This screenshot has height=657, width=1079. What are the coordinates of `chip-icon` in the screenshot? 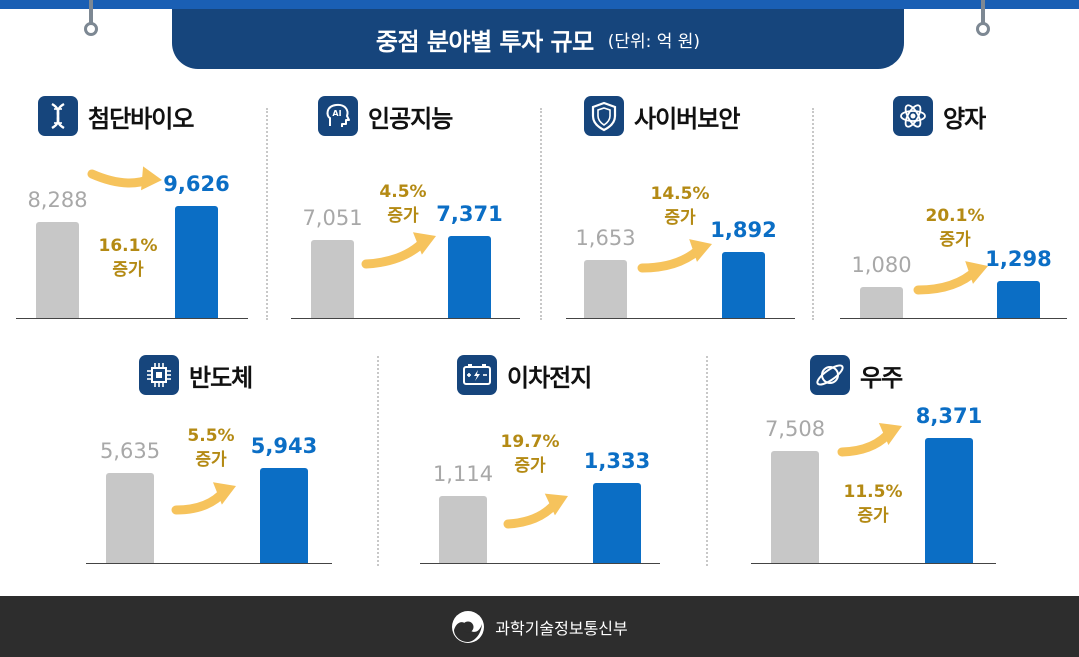 It's located at (159, 375).